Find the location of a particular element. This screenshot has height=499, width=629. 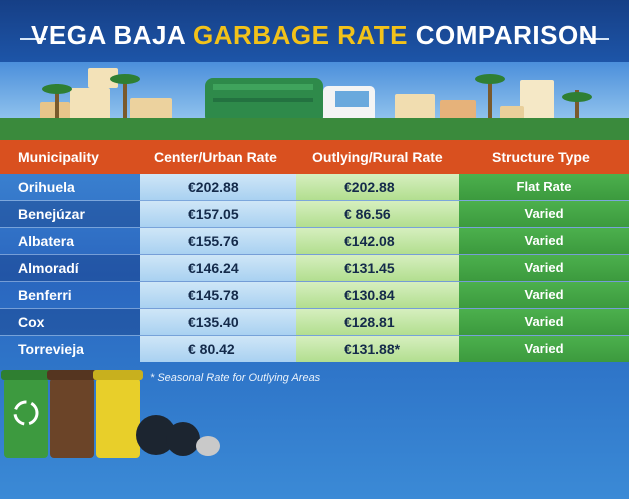

municipality-cell: Almoradí is located at coordinates (70, 268).